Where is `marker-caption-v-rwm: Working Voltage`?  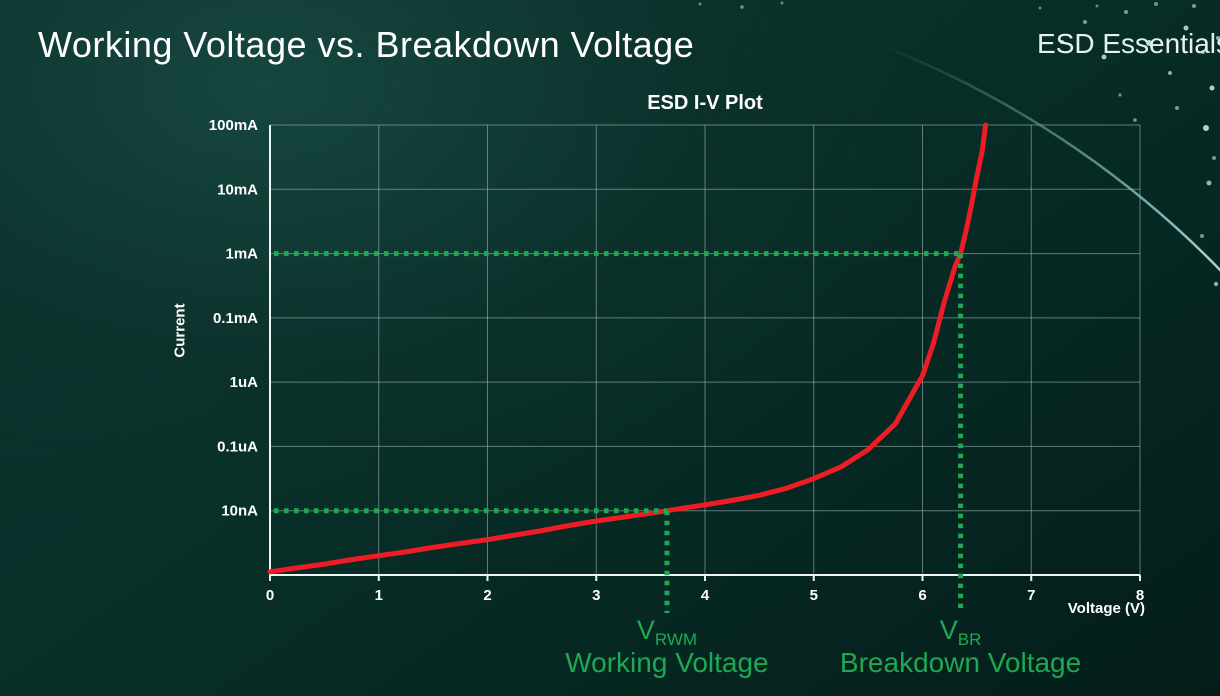 marker-caption-v-rwm: Working Voltage is located at coordinates (666, 662).